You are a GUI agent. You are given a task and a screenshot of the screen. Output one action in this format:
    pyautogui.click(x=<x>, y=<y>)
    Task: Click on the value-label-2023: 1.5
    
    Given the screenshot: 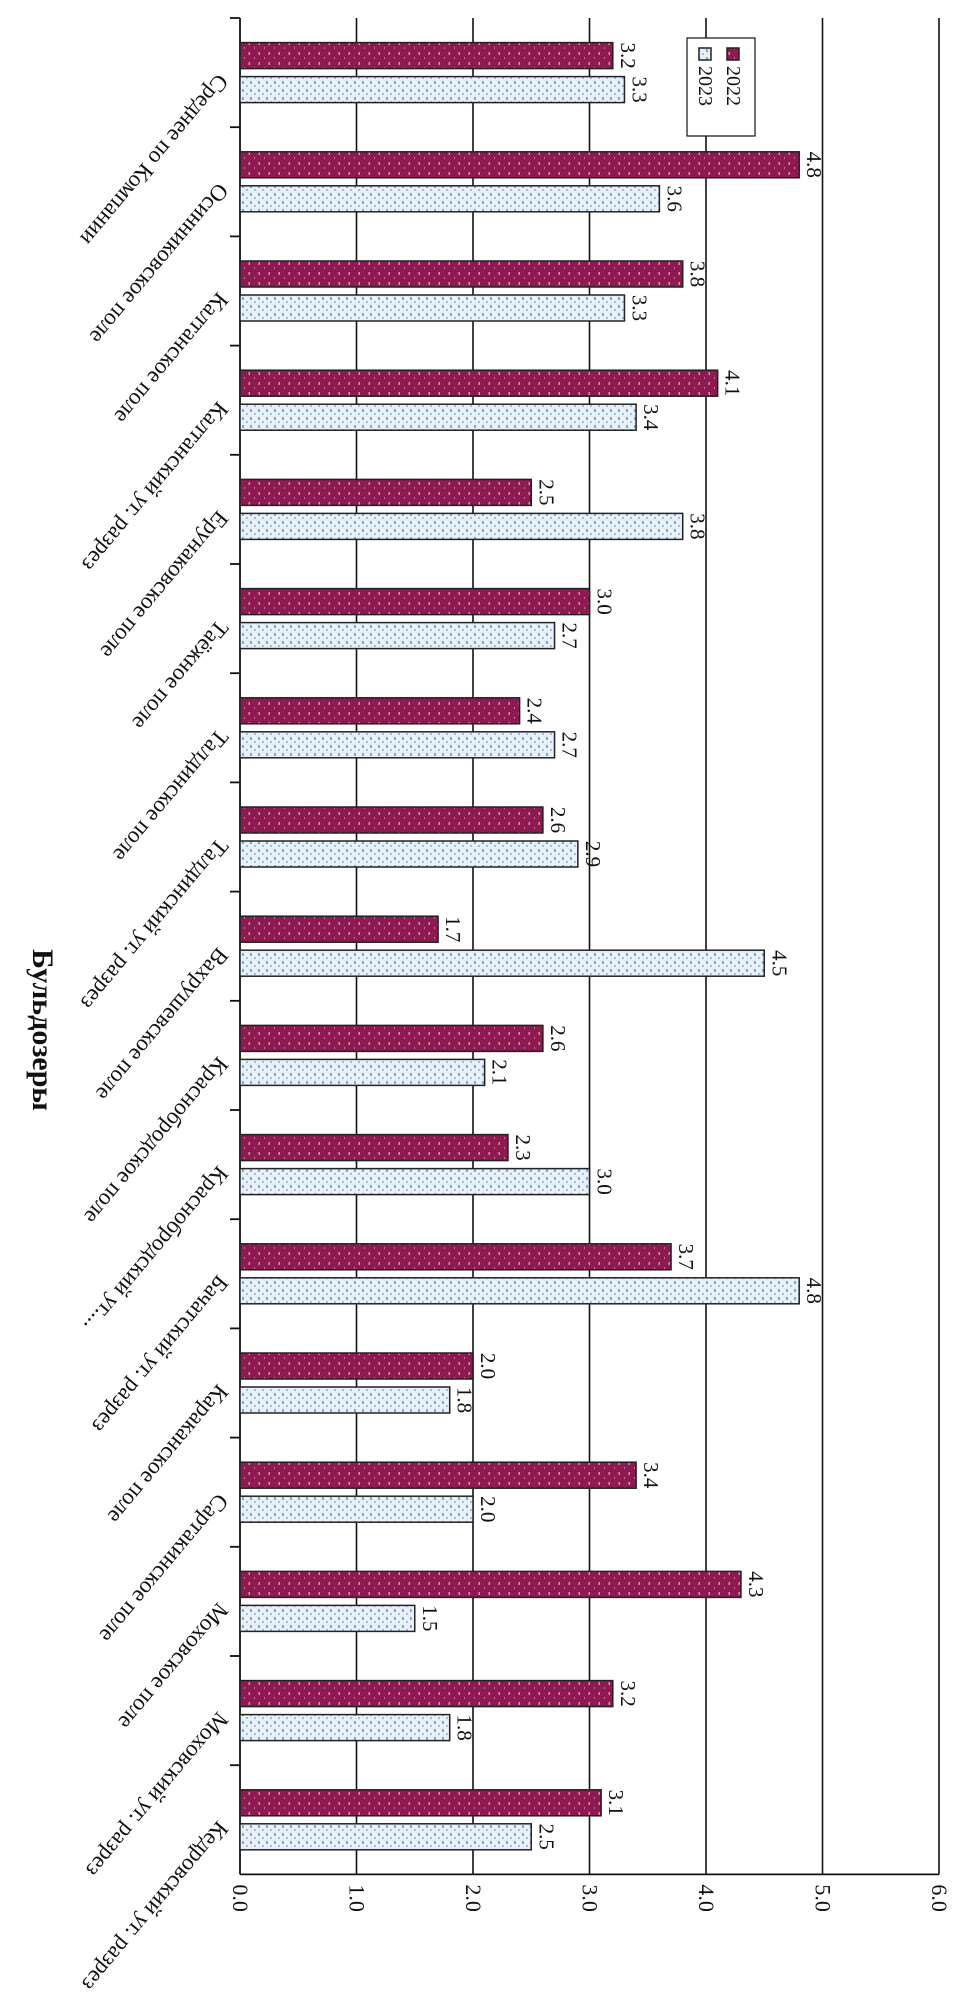 What is the action you would take?
    pyautogui.click(x=430, y=1618)
    